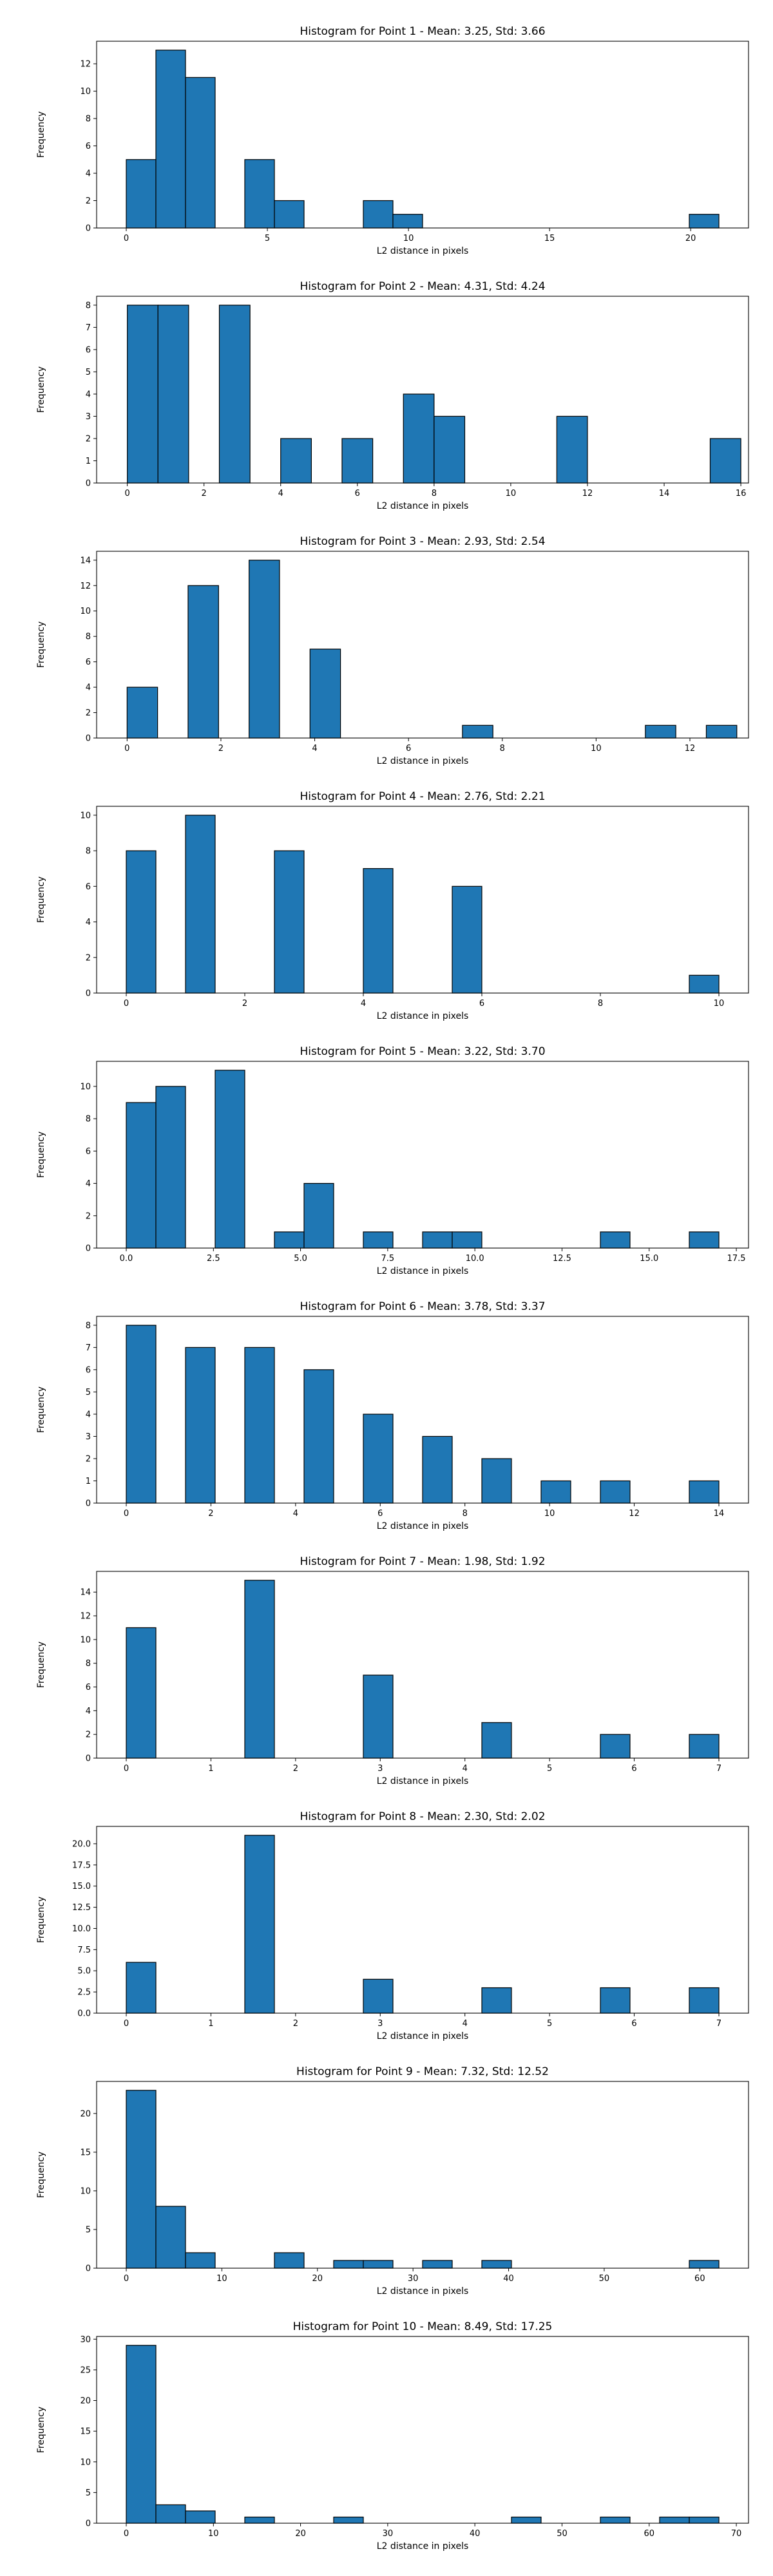  Describe the element at coordinates (88, 1348) in the screenshot. I see `y-tick-label: 7` at that location.